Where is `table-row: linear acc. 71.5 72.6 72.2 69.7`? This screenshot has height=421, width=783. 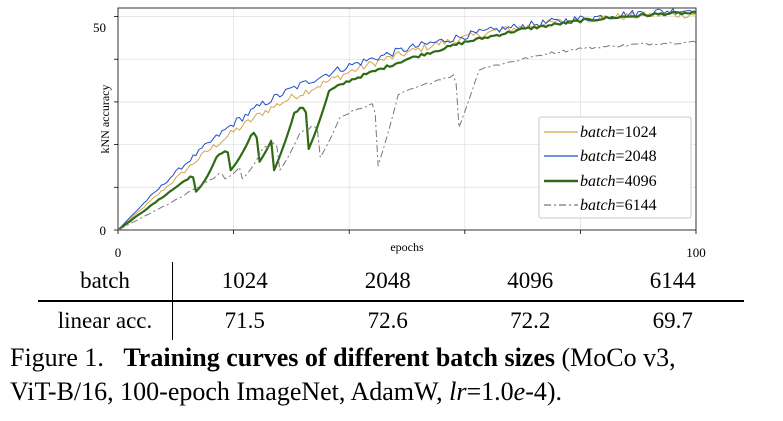
table-row: linear acc. 71.5 72.6 72.2 69.7 is located at coordinates (391, 320).